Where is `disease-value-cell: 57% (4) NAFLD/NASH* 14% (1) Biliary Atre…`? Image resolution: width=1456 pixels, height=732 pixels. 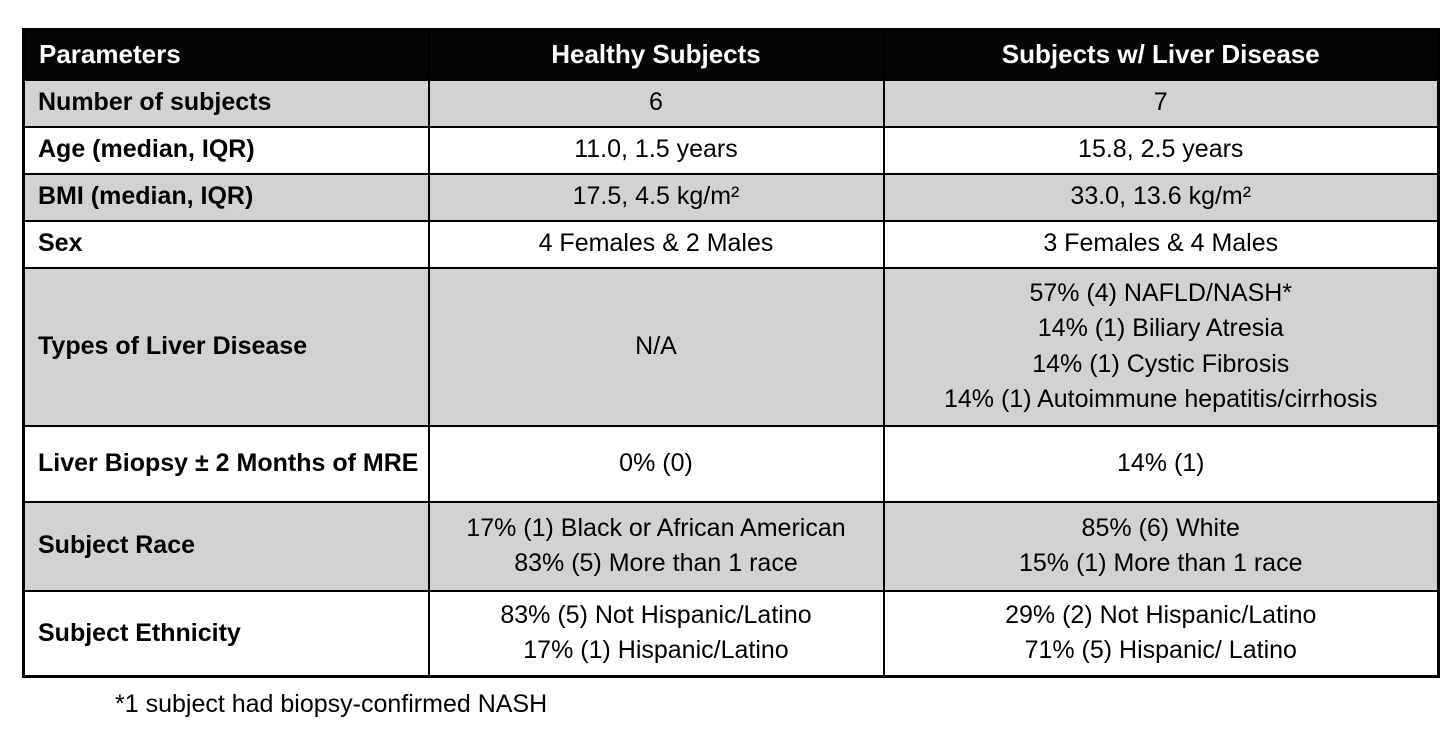
disease-value-cell: 57% (4) NAFLD/NASH* 14% (1) Biliary Atre… is located at coordinates (1161, 346).